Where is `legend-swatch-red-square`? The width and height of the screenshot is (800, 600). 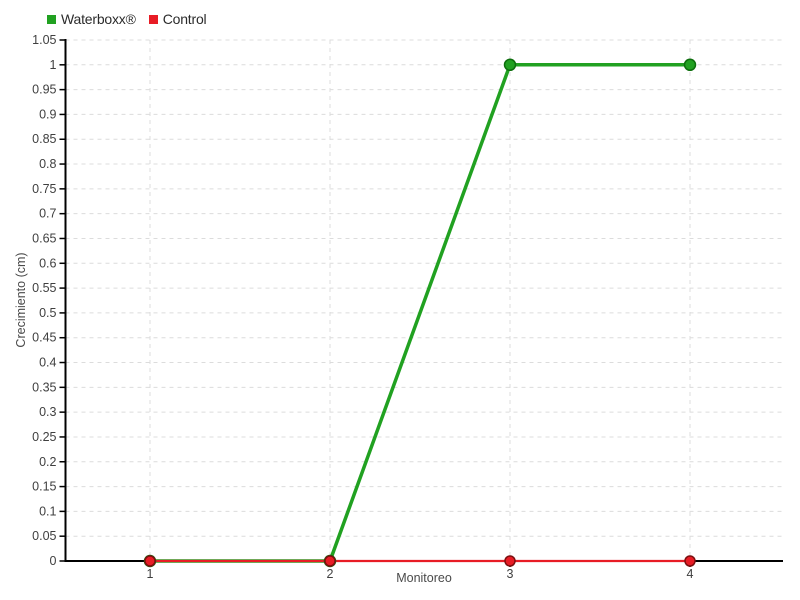 legend-swatch-red-square is located at coordinates (153, 19).